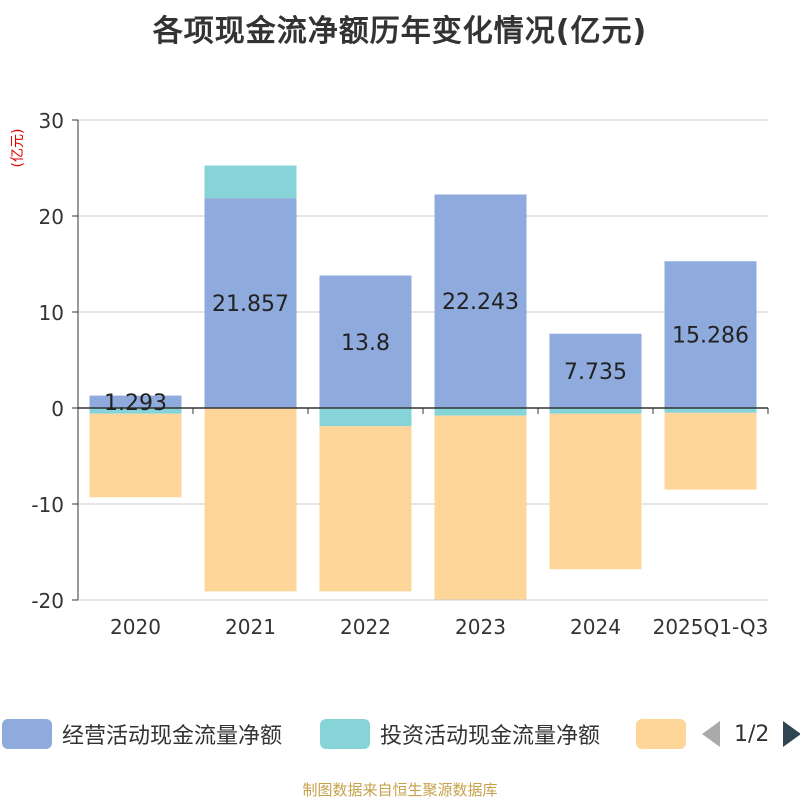 The height and width of the screenshot is (800, 800). I want to click on x-tick-label: 2023, so click(480, 627).